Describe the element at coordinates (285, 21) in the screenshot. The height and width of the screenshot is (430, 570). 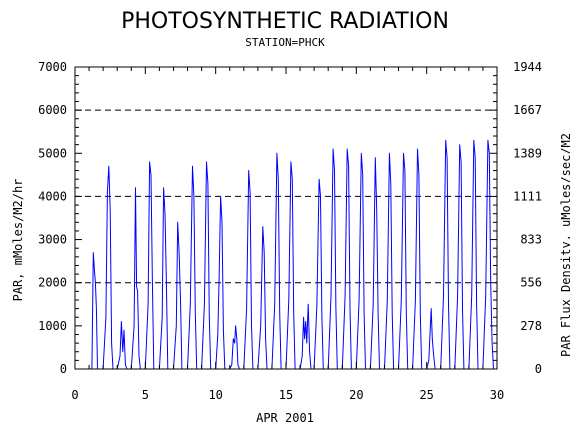
I see `chart-title: PHOTOSYNTHETIC RADIATION` at that location.